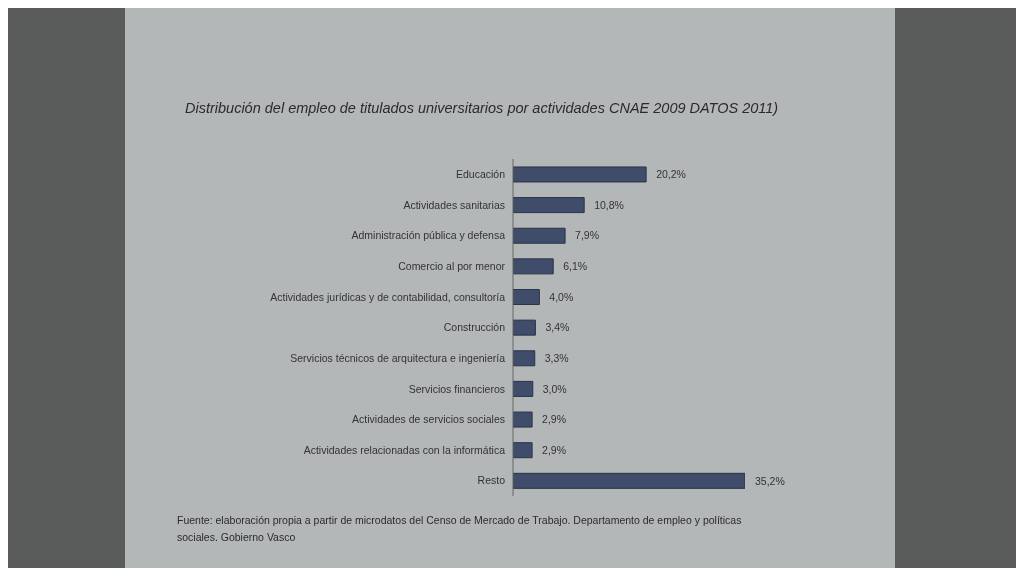  I want to click on y-tick-label: Actividades jurídicas y de contabilidad, consultoría, so click(388, 296).